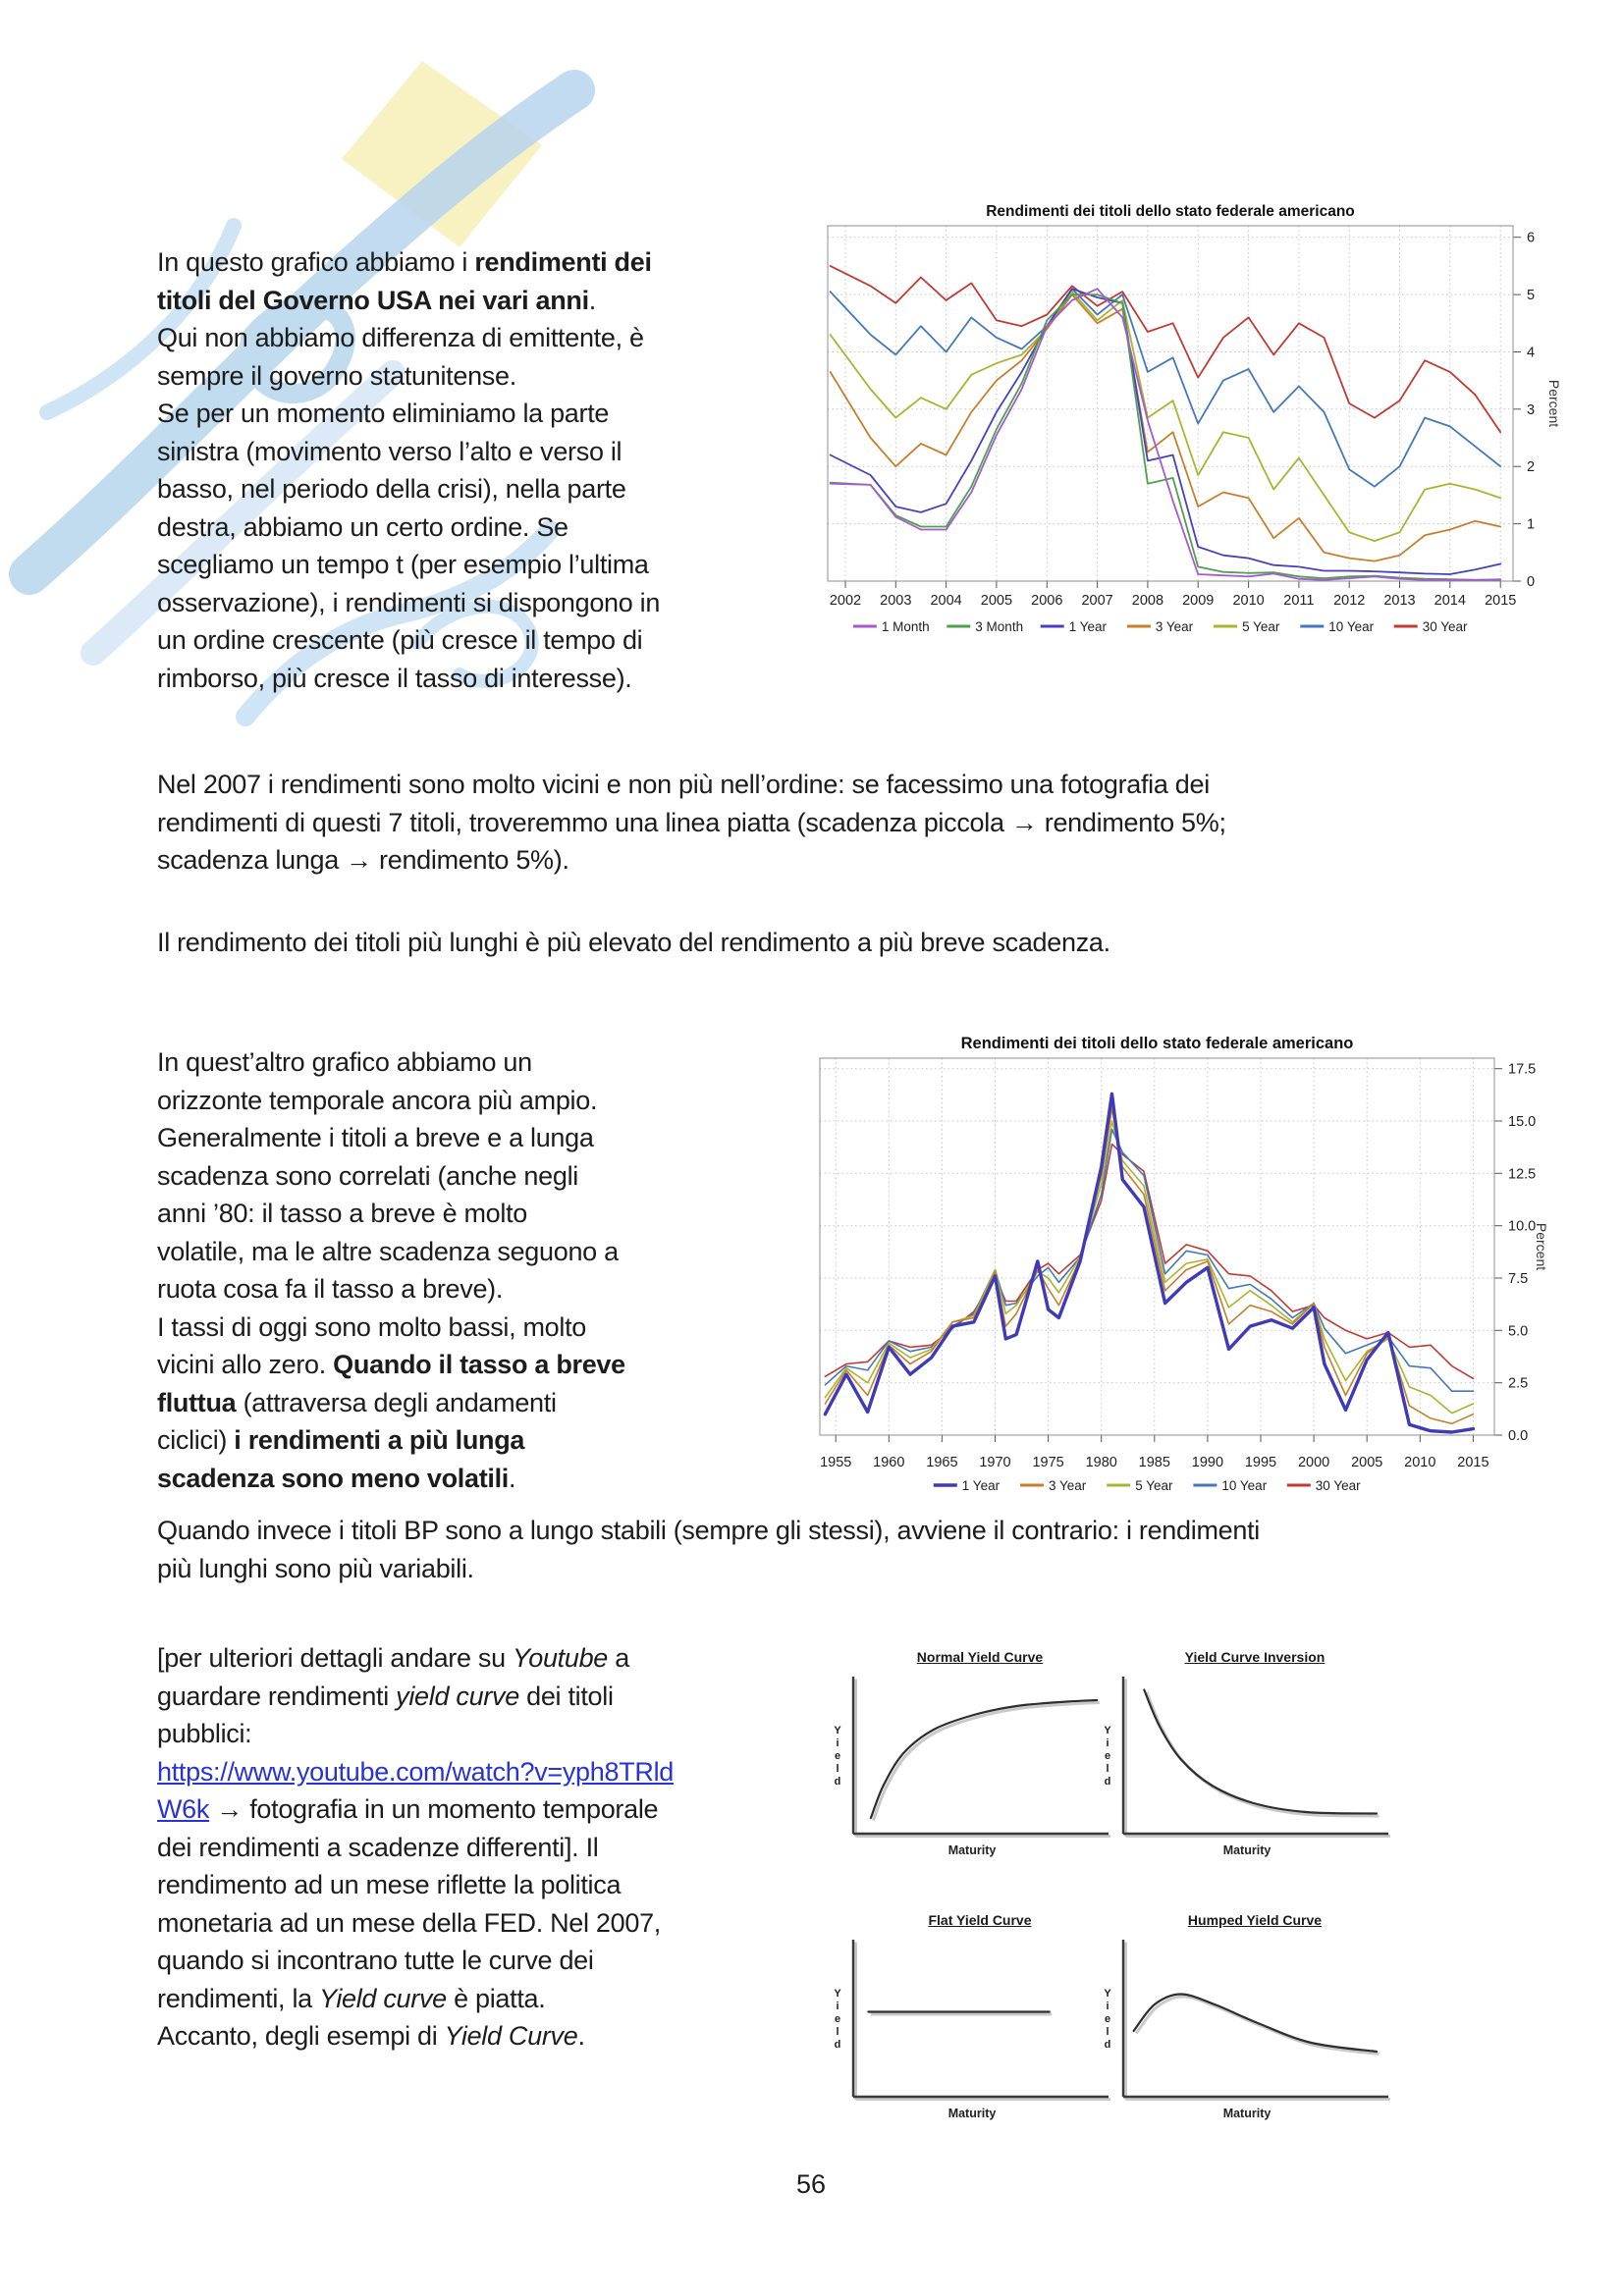 This screenshot has height=2296, width=1623. I want to click on watermark-logo, so click(302, 393).